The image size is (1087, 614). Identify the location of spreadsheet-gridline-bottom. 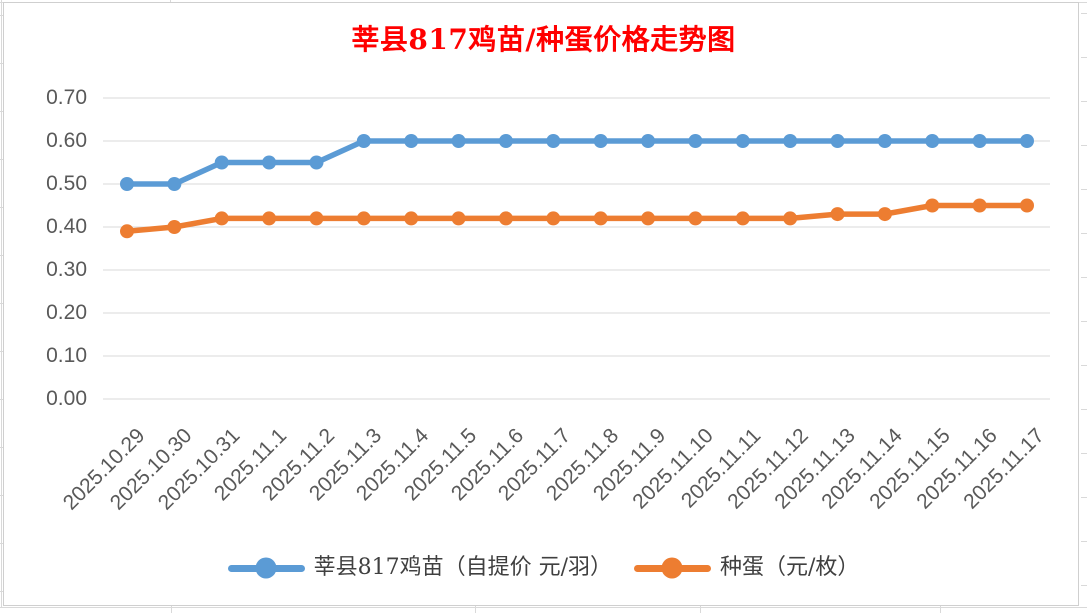
(543, 607).